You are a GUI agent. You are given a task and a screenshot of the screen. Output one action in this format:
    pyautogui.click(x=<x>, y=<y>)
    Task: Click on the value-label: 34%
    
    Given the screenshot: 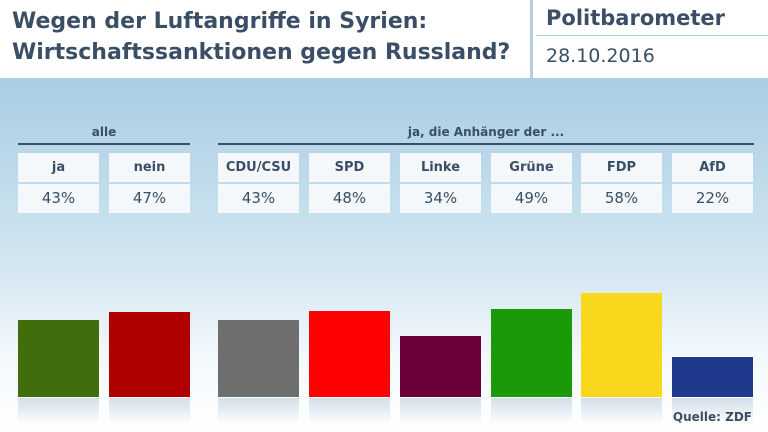 What is the action you would take?
    pyautogui.click(x=440, y=198)
    